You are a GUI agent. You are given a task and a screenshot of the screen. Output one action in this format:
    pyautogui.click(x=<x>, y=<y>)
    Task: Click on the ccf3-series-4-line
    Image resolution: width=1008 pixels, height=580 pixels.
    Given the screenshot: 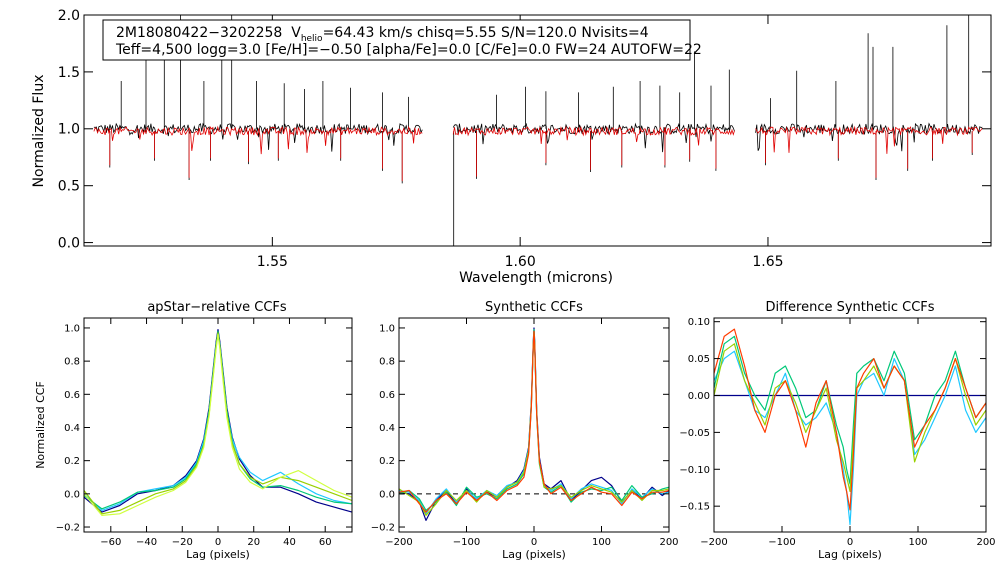 What is the action you would take?
    pyautogui.click(x=850, y=419)
    